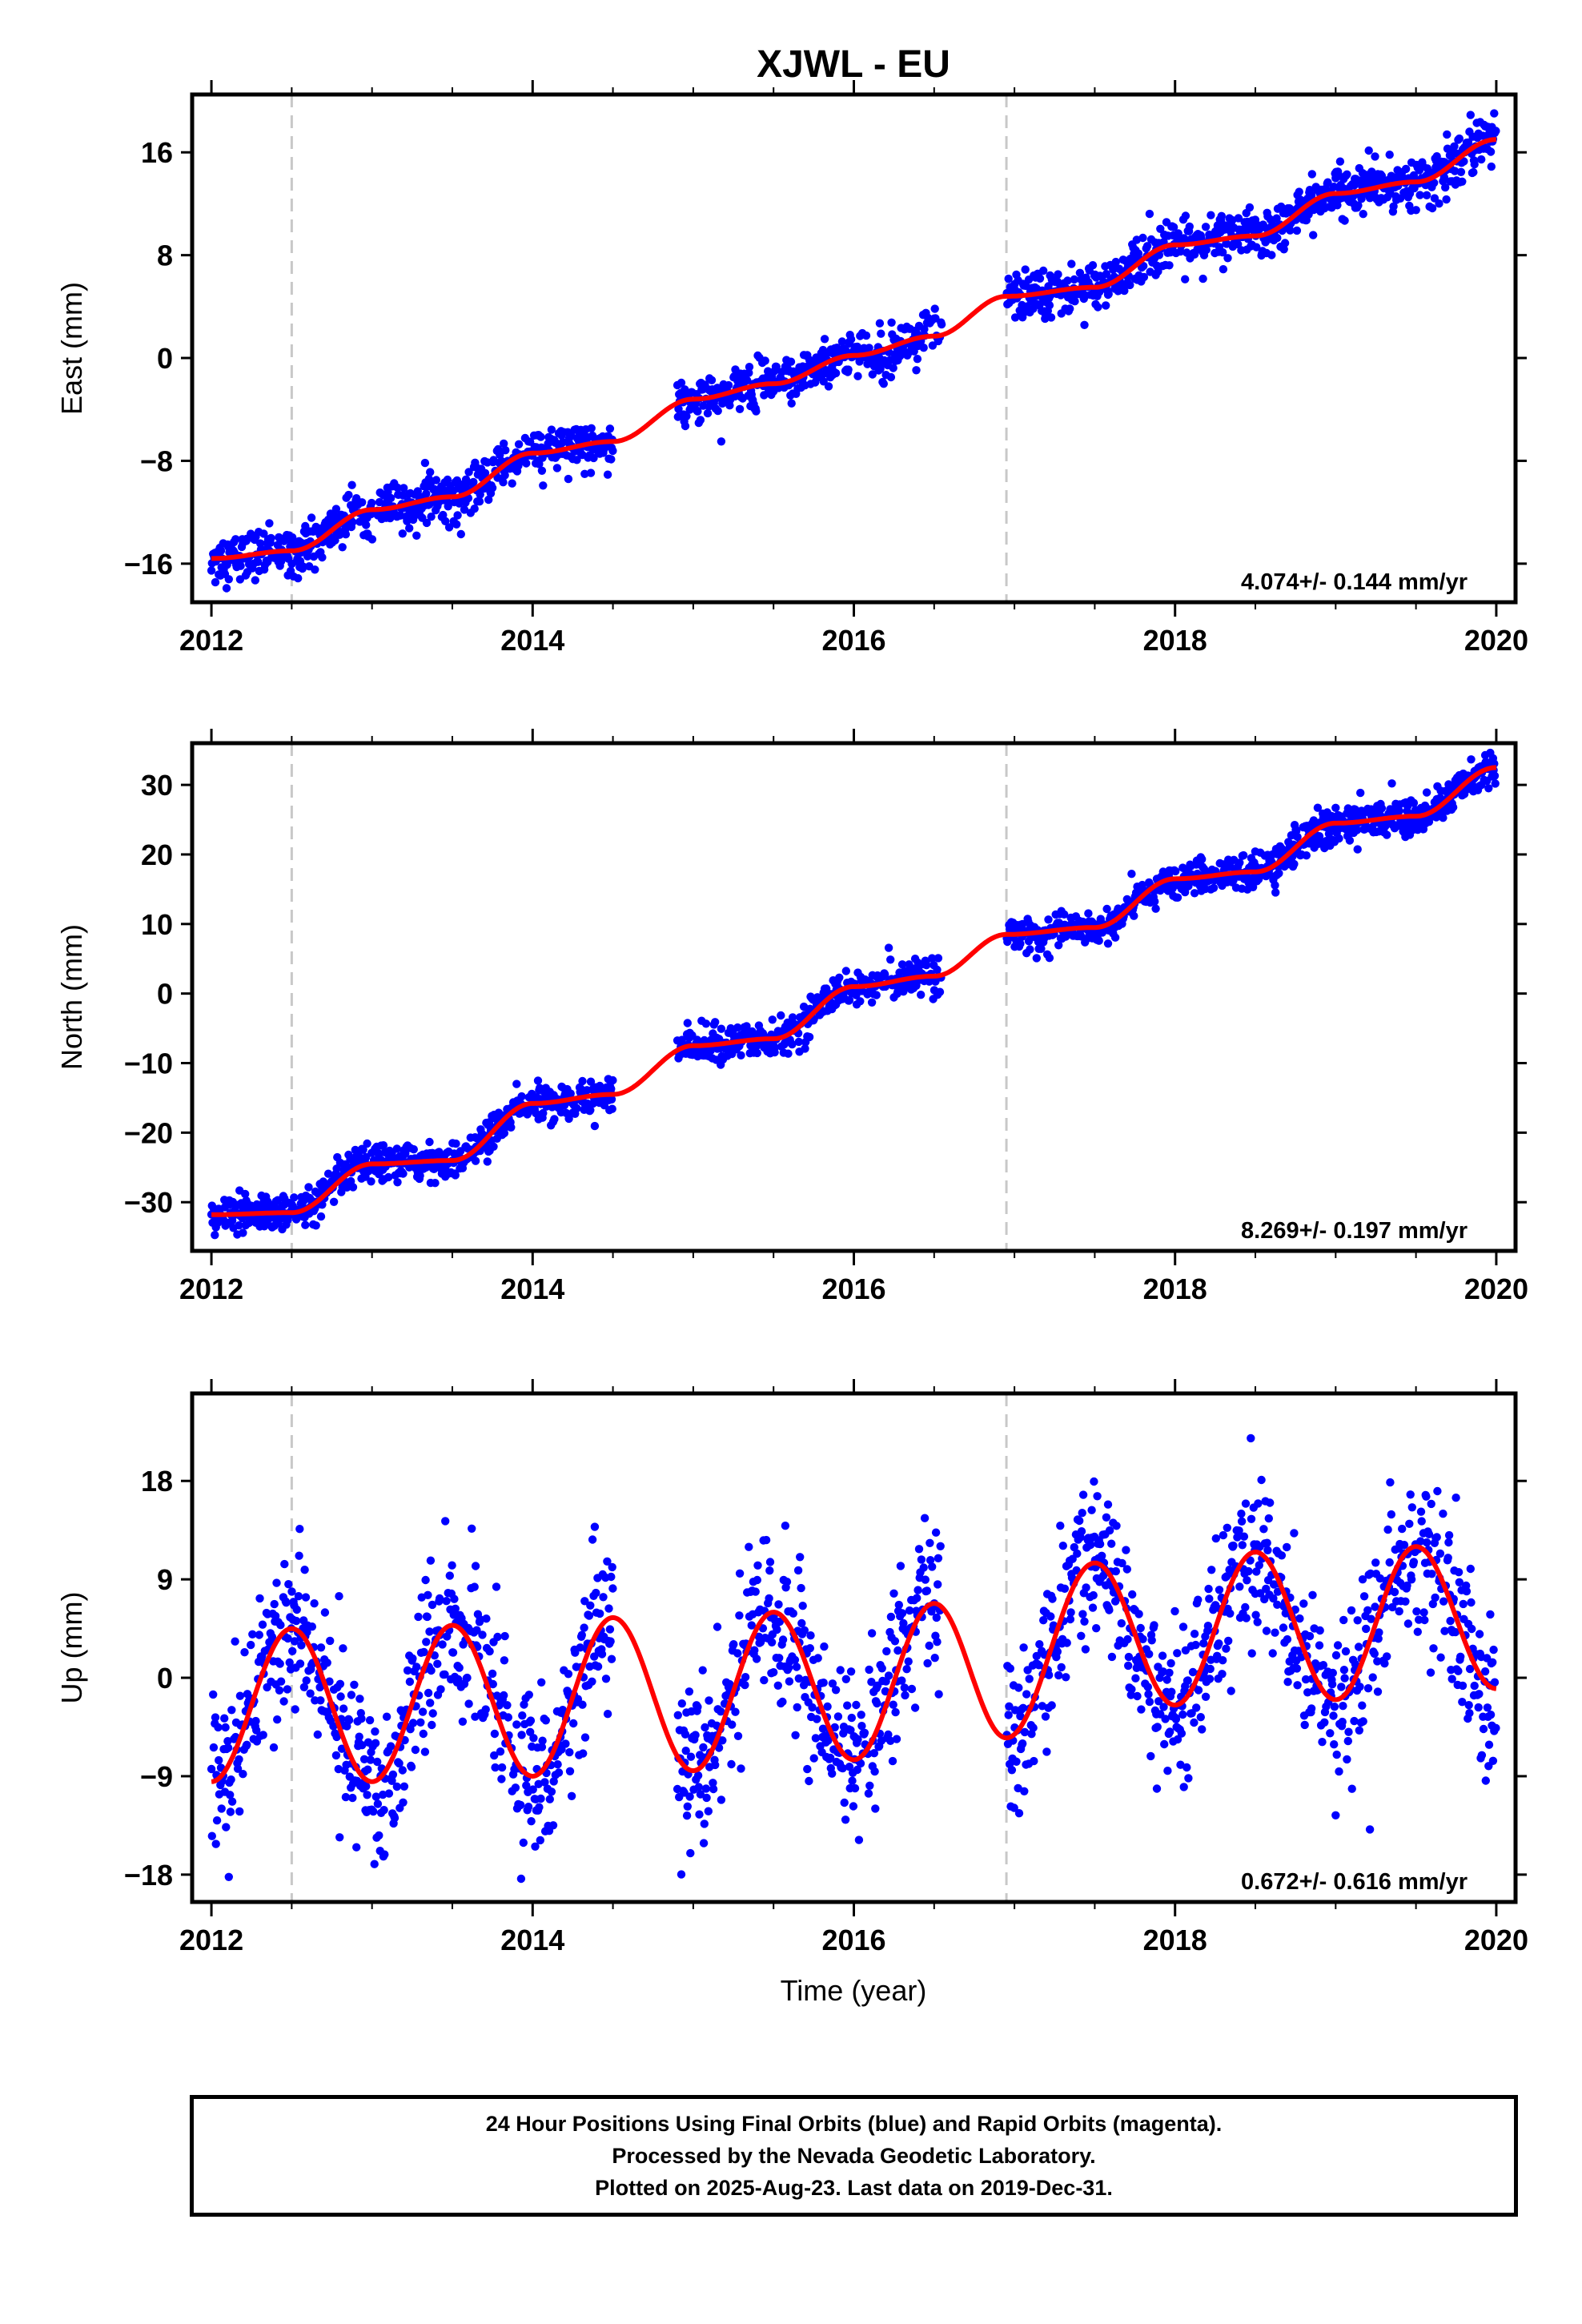 This screenshot has height=2324, width=1582. Describe the element at coordinates (148, 1202) in the screenshot. I see `y-tick-label: −30` at that location.